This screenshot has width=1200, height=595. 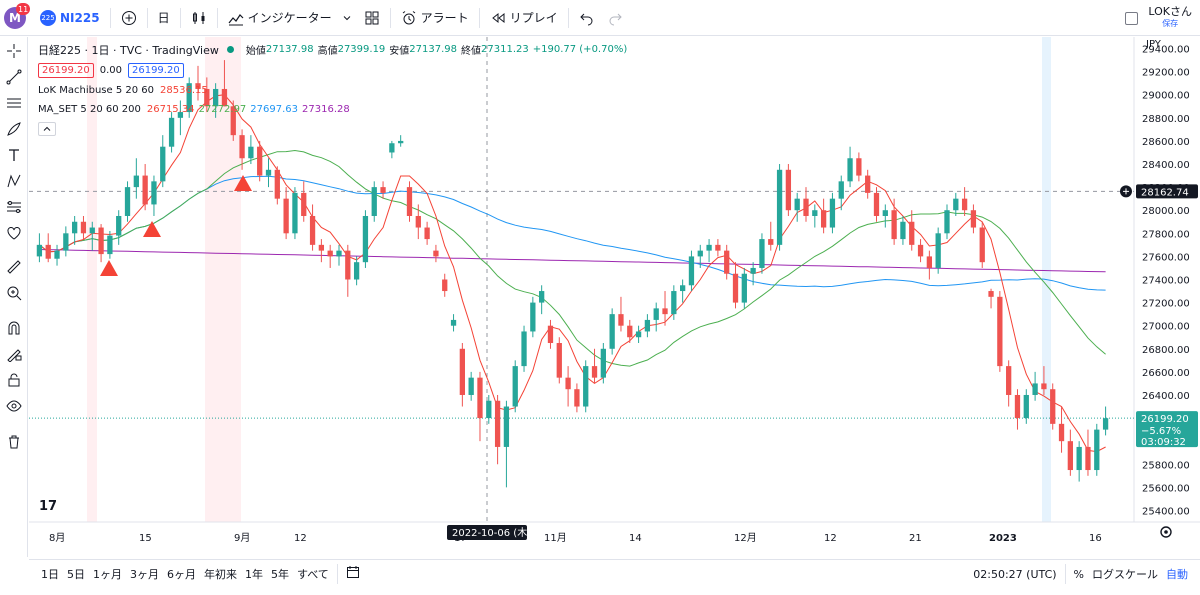 What do you see at coordinates (14, 181) in the screenshot?
I see `pattern-icon` at bounding box center [14, 181].